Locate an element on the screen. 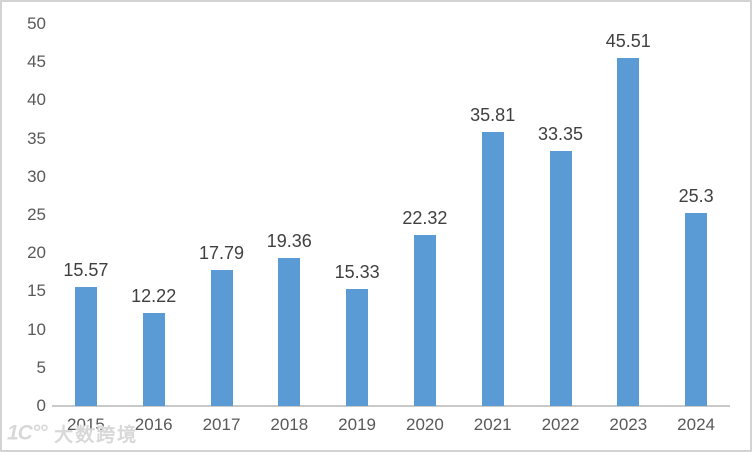  bar-2018 is located at coordinates (289, 332).